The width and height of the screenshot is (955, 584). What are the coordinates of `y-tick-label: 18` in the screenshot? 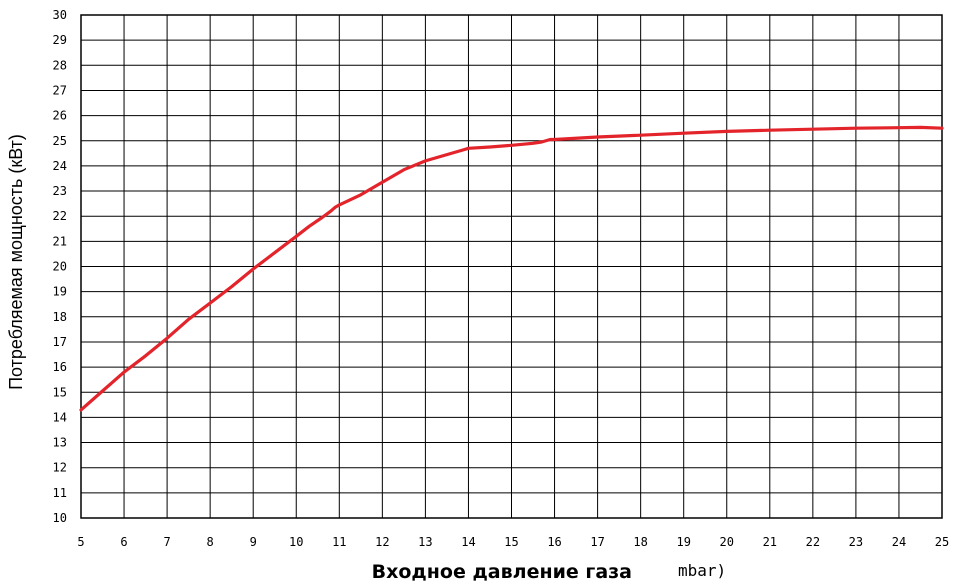 It's located at (60, 317).